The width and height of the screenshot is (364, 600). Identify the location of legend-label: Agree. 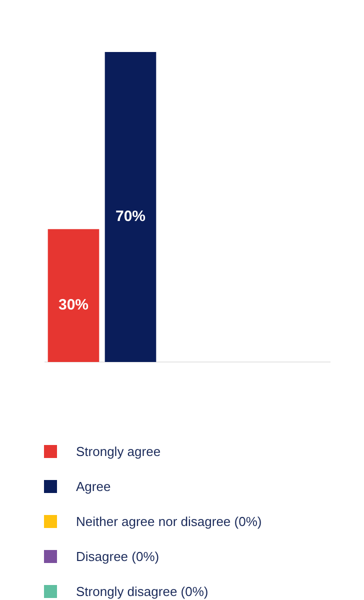
(93, 486).